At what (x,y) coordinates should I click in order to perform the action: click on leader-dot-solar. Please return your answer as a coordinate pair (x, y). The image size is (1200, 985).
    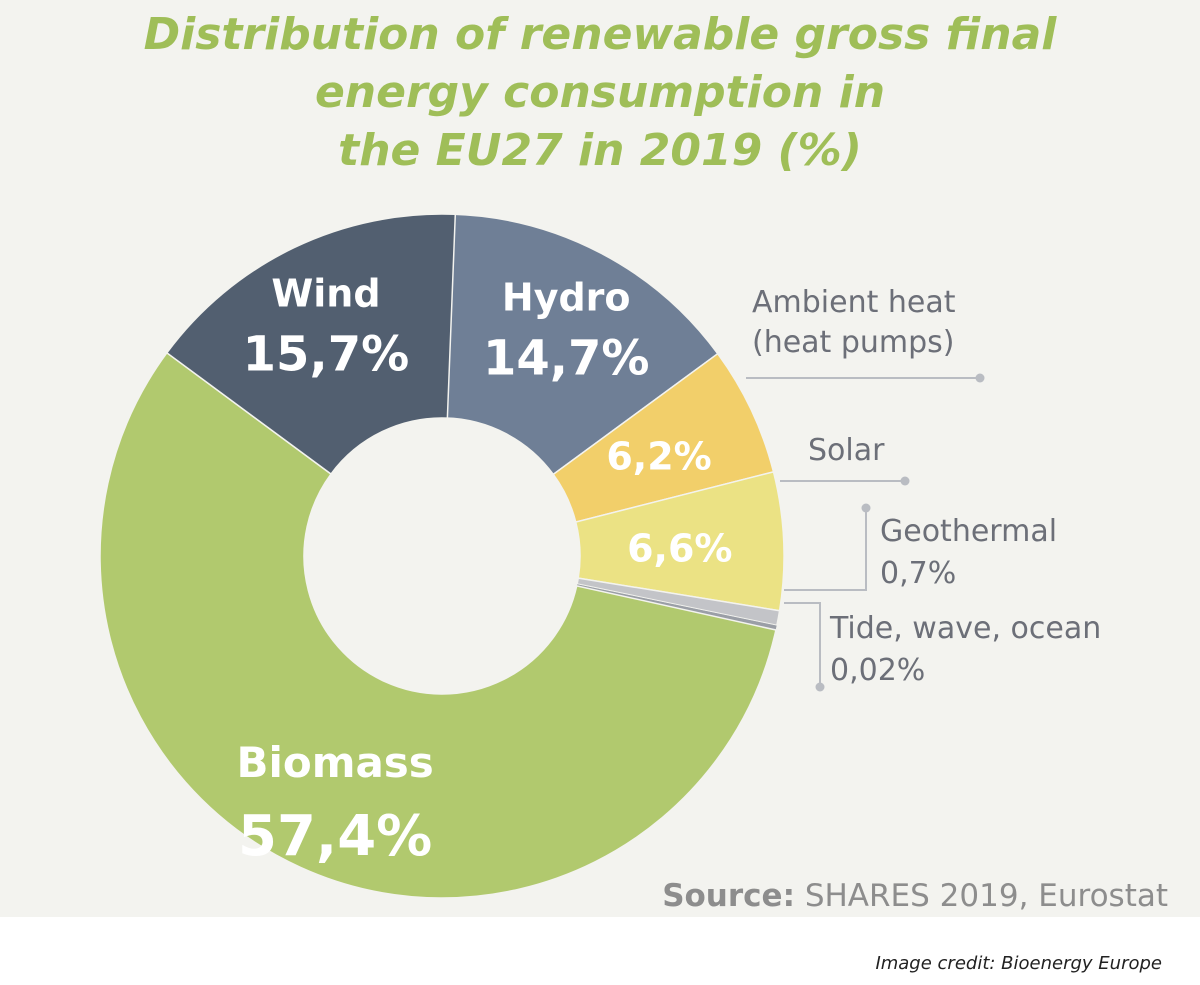
    Looking at the image, I should click on (905, 481).